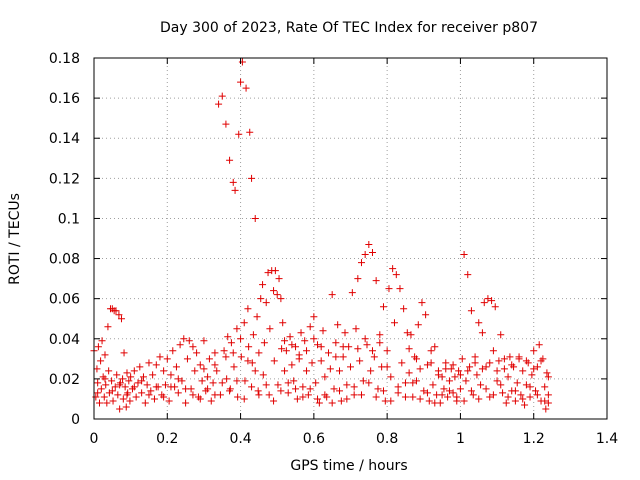  I want to click on x-tick-label: 0.2, so click(167, 439).